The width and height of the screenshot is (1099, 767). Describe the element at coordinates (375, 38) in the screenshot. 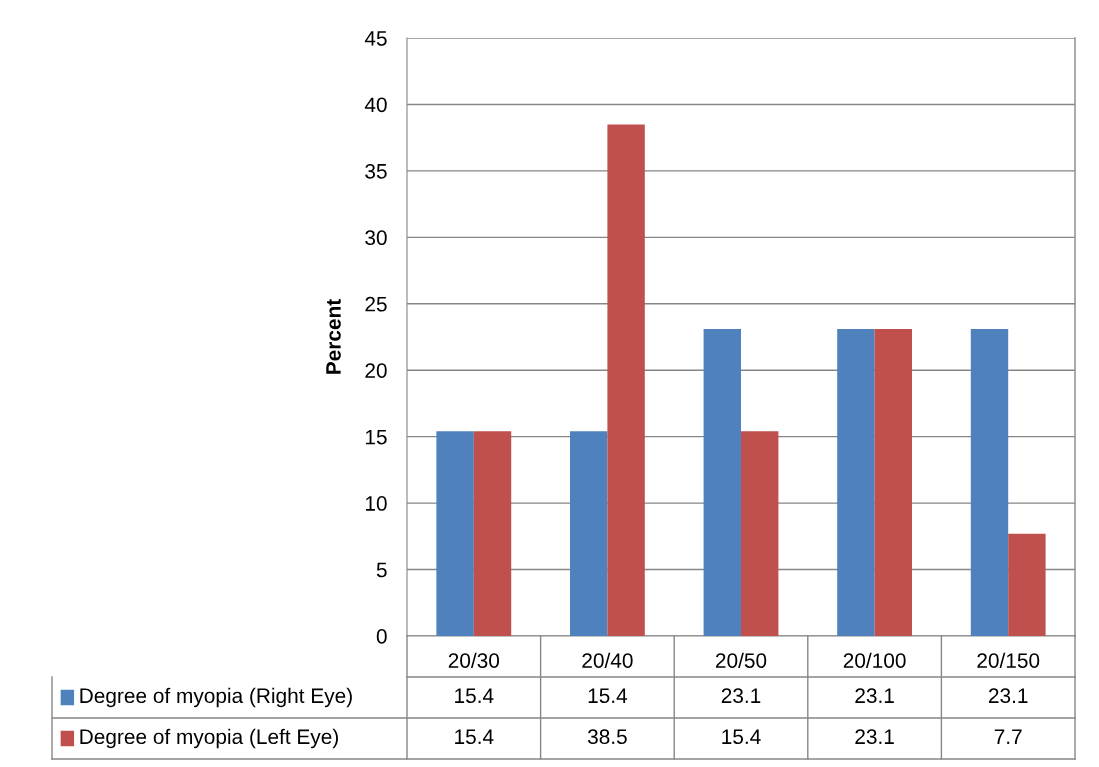

I see `y-tick-label: 45` at that location.